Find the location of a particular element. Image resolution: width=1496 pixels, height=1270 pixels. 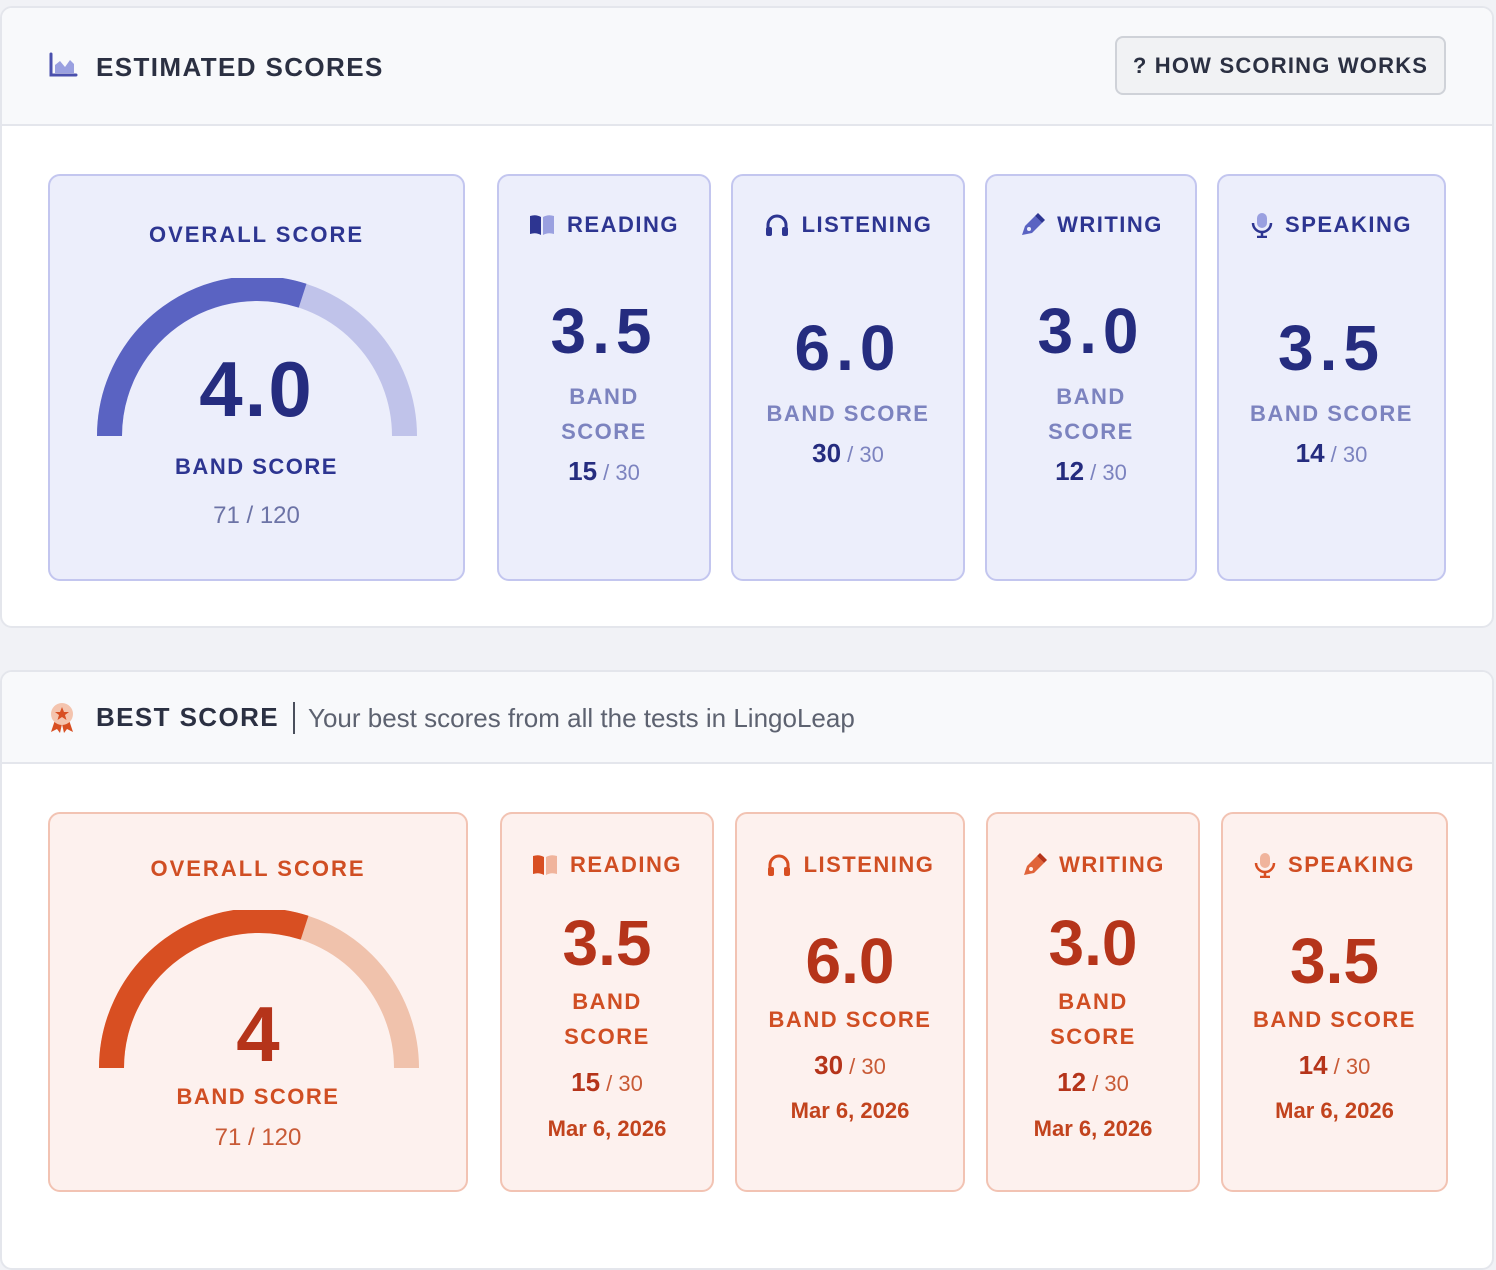

listening-header: LISTENING is located at coordinates (848, 225).